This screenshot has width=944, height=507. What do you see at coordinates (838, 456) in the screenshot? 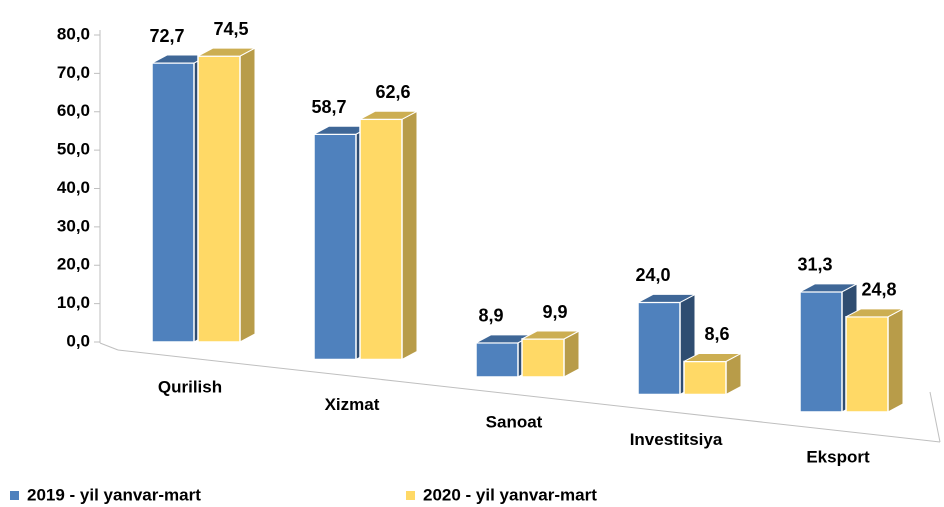
I see `x-tick-label: Eksport` at bounding box center [838, 456].